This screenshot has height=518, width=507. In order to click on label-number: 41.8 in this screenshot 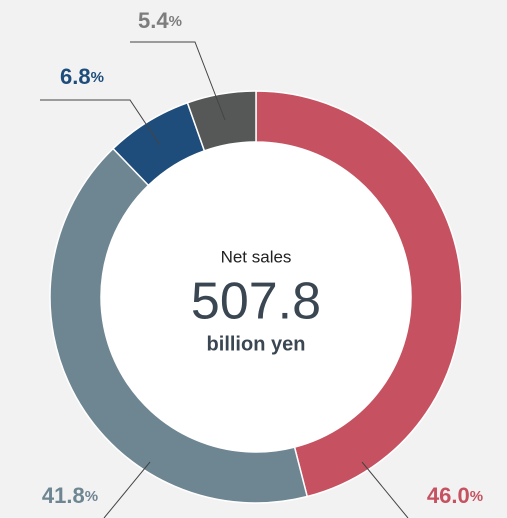, I will do `click(63, 495)`.